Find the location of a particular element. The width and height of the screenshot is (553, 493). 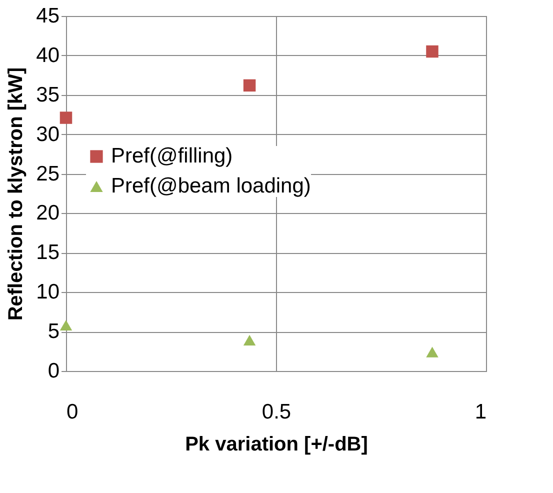

y-tick-label: 15 is located at coordinates (48, 252).